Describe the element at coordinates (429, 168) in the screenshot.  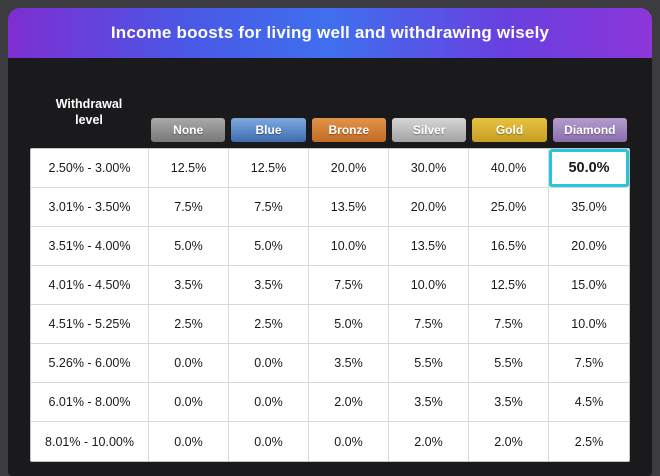
I see `boost-value: 30.0%` at that location.